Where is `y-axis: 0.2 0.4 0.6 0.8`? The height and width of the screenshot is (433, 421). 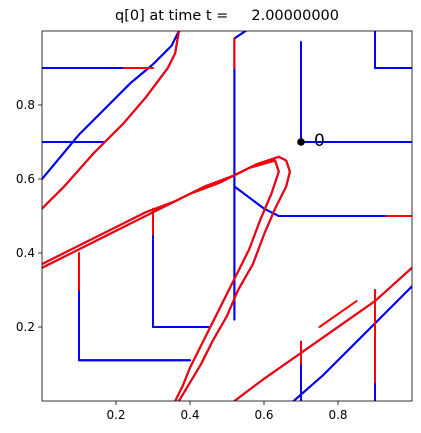
y-axis: 0.2 0.4 0.6 0.8 is located at coordinates (29, 216).